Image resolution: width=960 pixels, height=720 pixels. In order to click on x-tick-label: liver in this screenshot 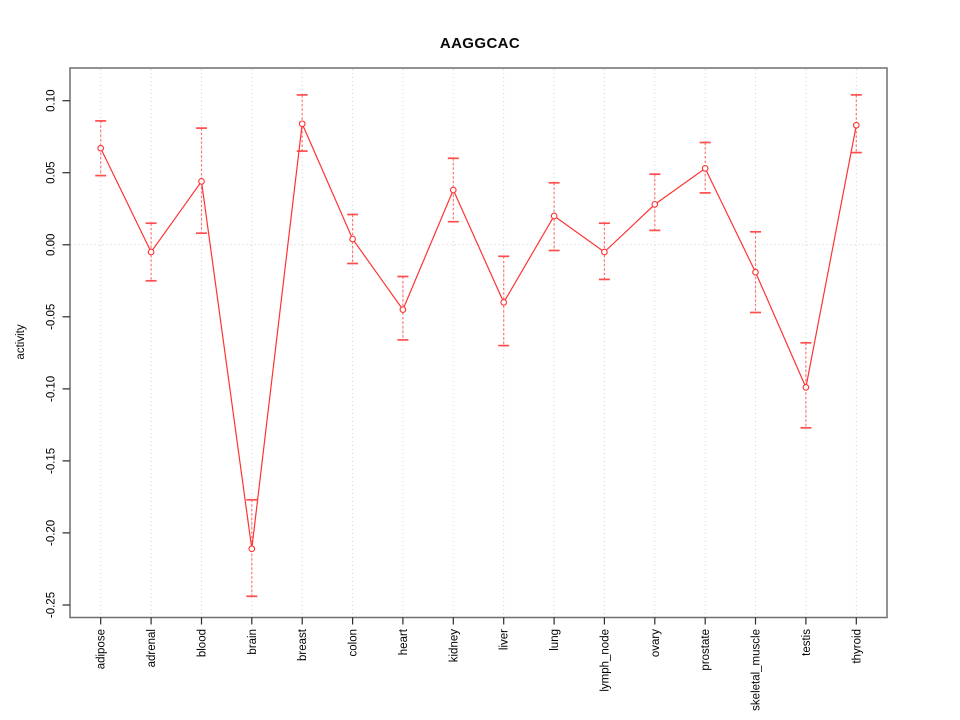, I will do `click(505, 639)`.